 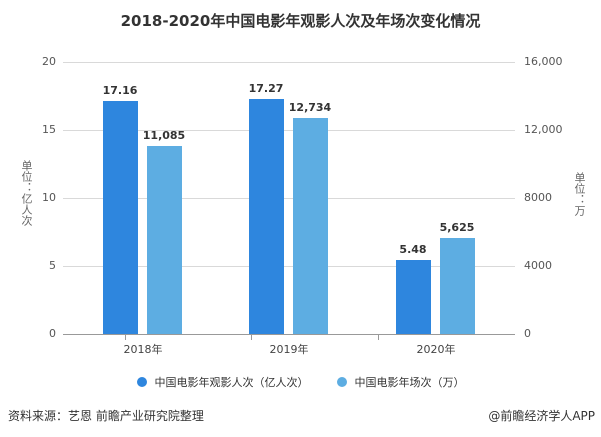 I want to click on left-axis-tick: 20, so click(x=49, y=61).